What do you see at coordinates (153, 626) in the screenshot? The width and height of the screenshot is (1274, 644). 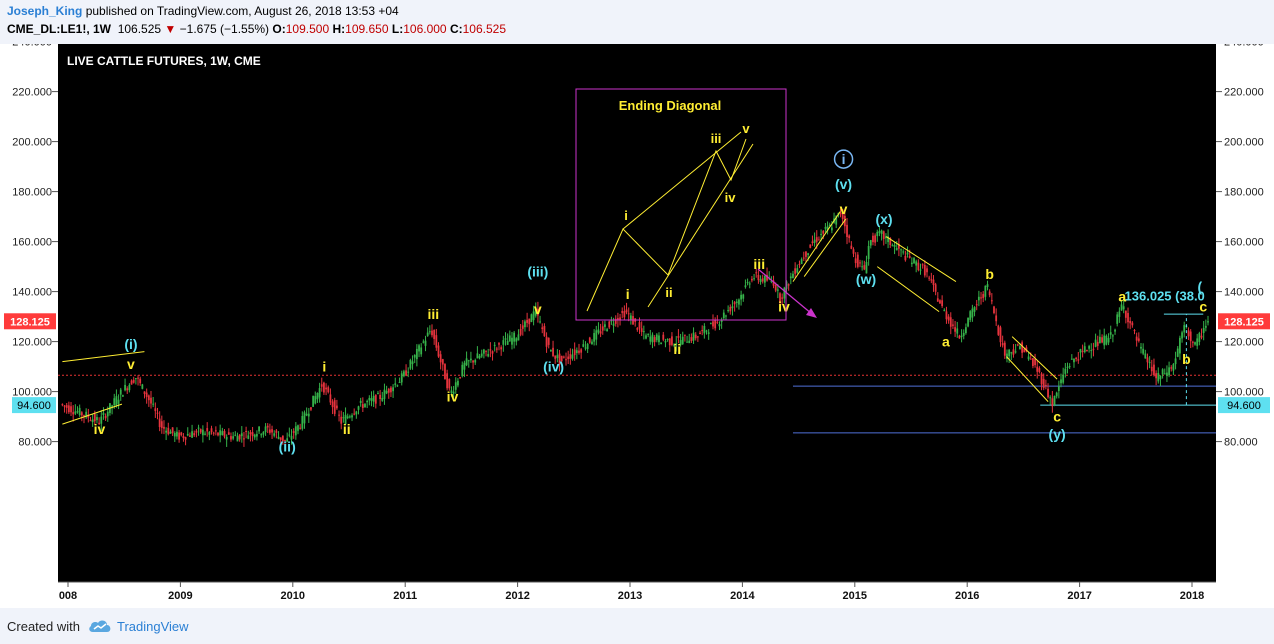 I see `tradingview-link: TradingView` at bounding box center [153, 626].